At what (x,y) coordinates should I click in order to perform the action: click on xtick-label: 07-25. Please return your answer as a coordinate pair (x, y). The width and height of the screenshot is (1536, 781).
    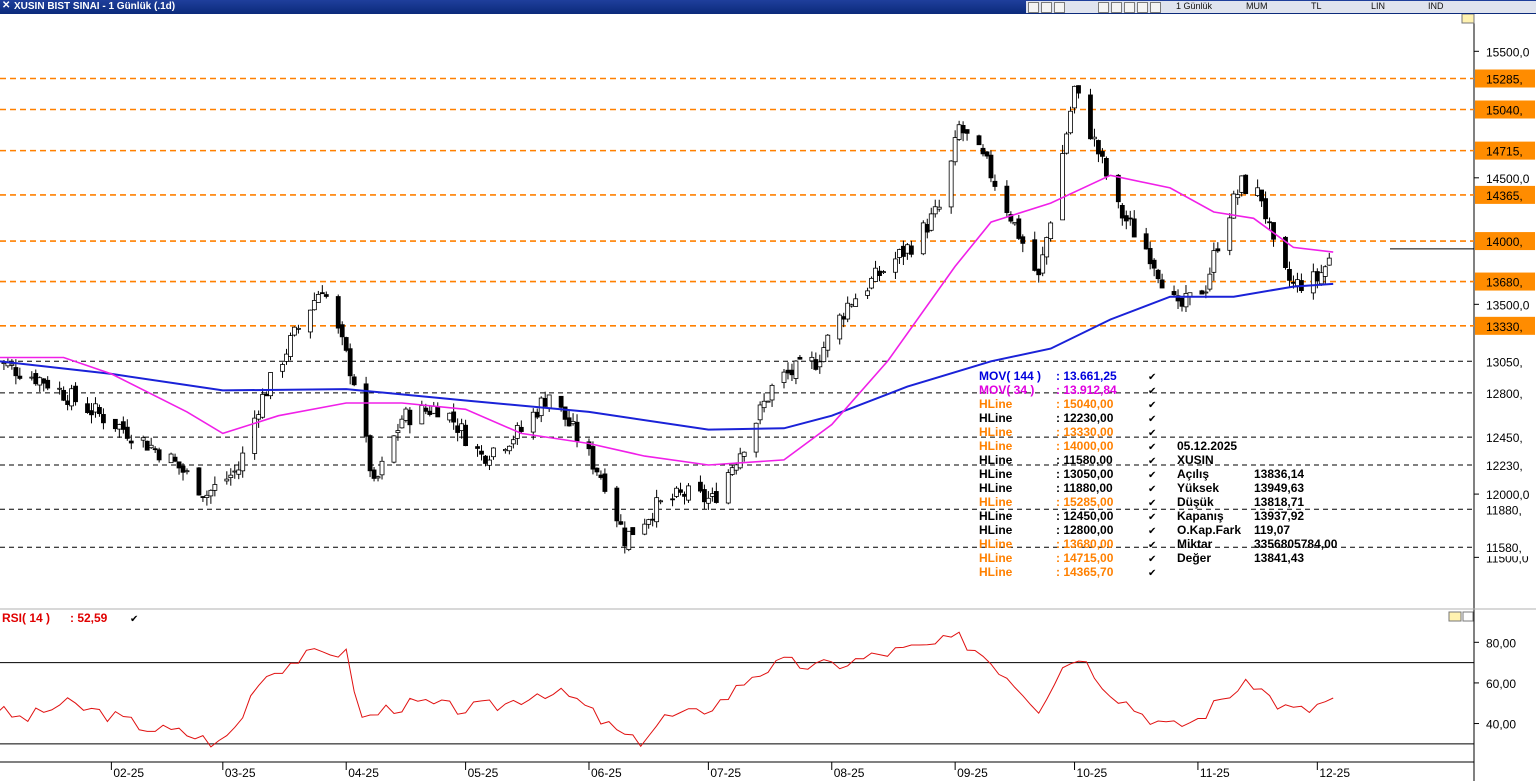
    Looking at the image, I should click on (725, 773).